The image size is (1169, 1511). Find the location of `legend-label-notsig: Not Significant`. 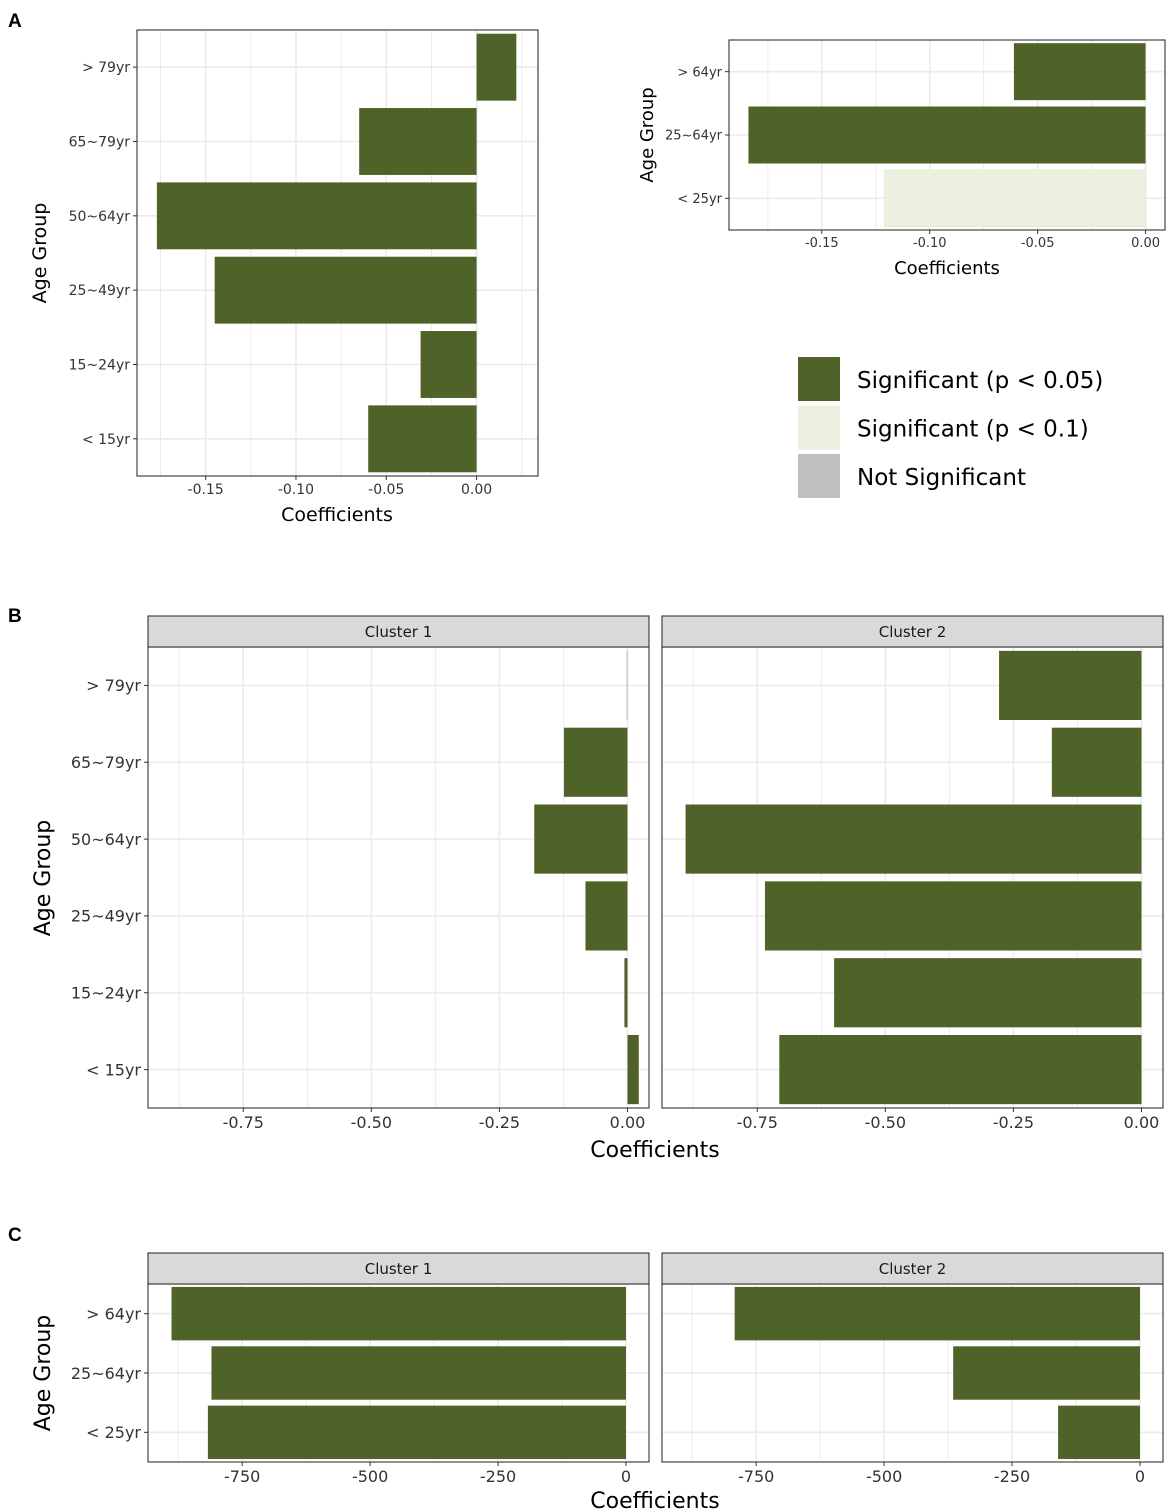

legend-label-notsig: Not Significant is located at coordinates (941, 478).